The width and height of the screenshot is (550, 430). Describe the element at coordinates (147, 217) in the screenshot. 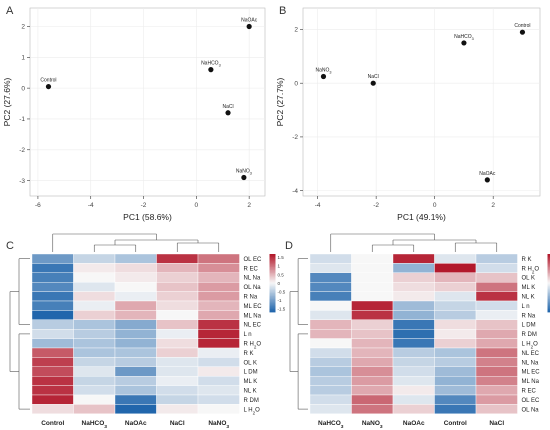

I see `x-axis-label: PC1 (58.6%)` at that location.